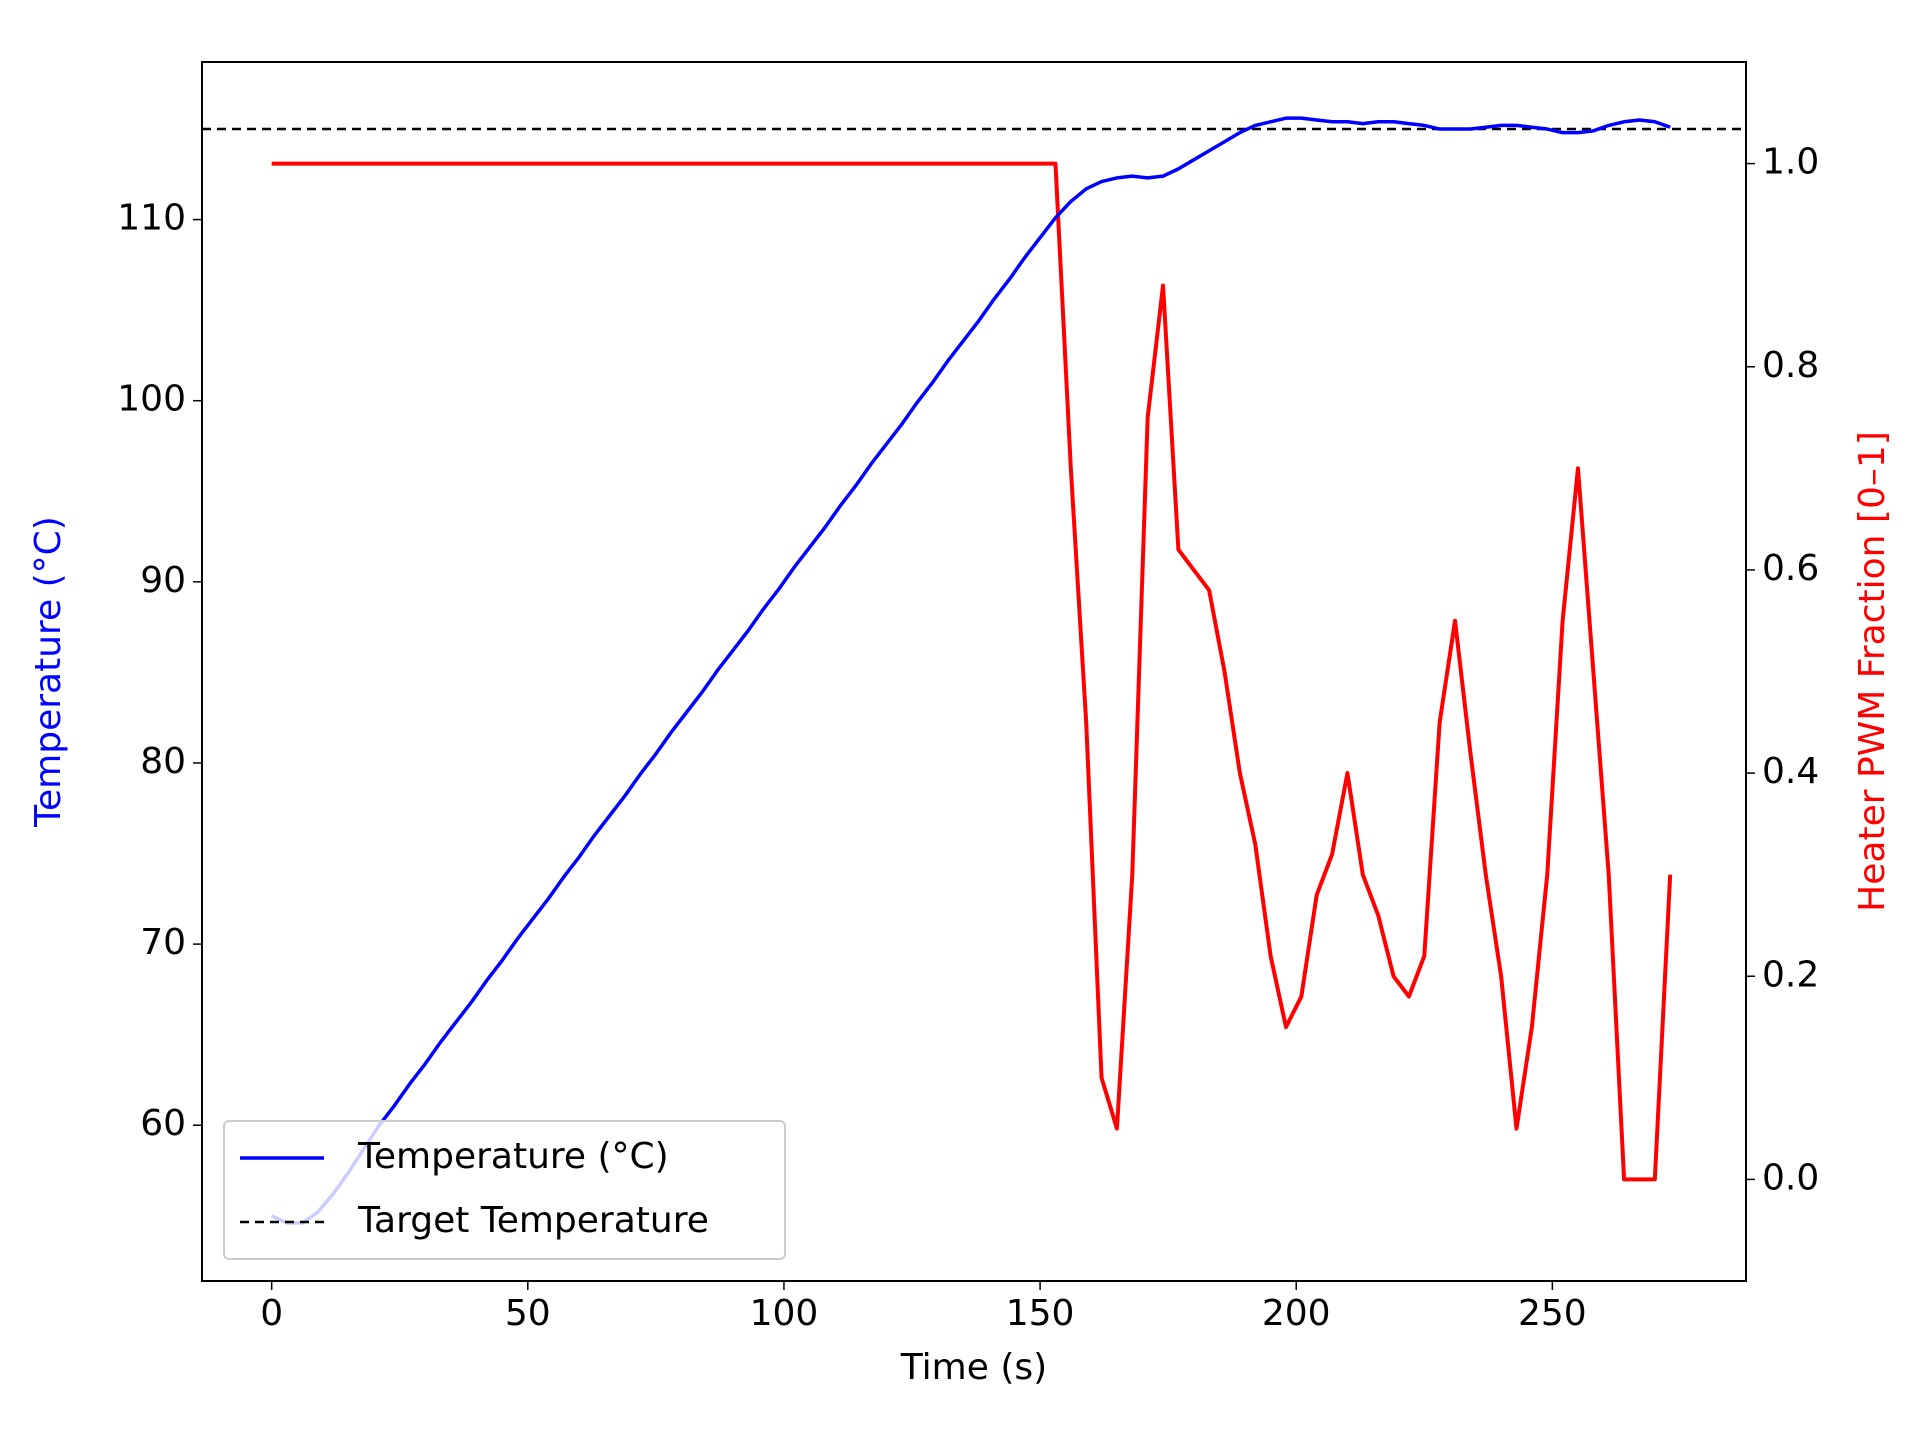  What do you see at coordinates (533, 1220) in the screenshot?
I see `legend-label: Target Temperature` at bounding box center [533, 1220].